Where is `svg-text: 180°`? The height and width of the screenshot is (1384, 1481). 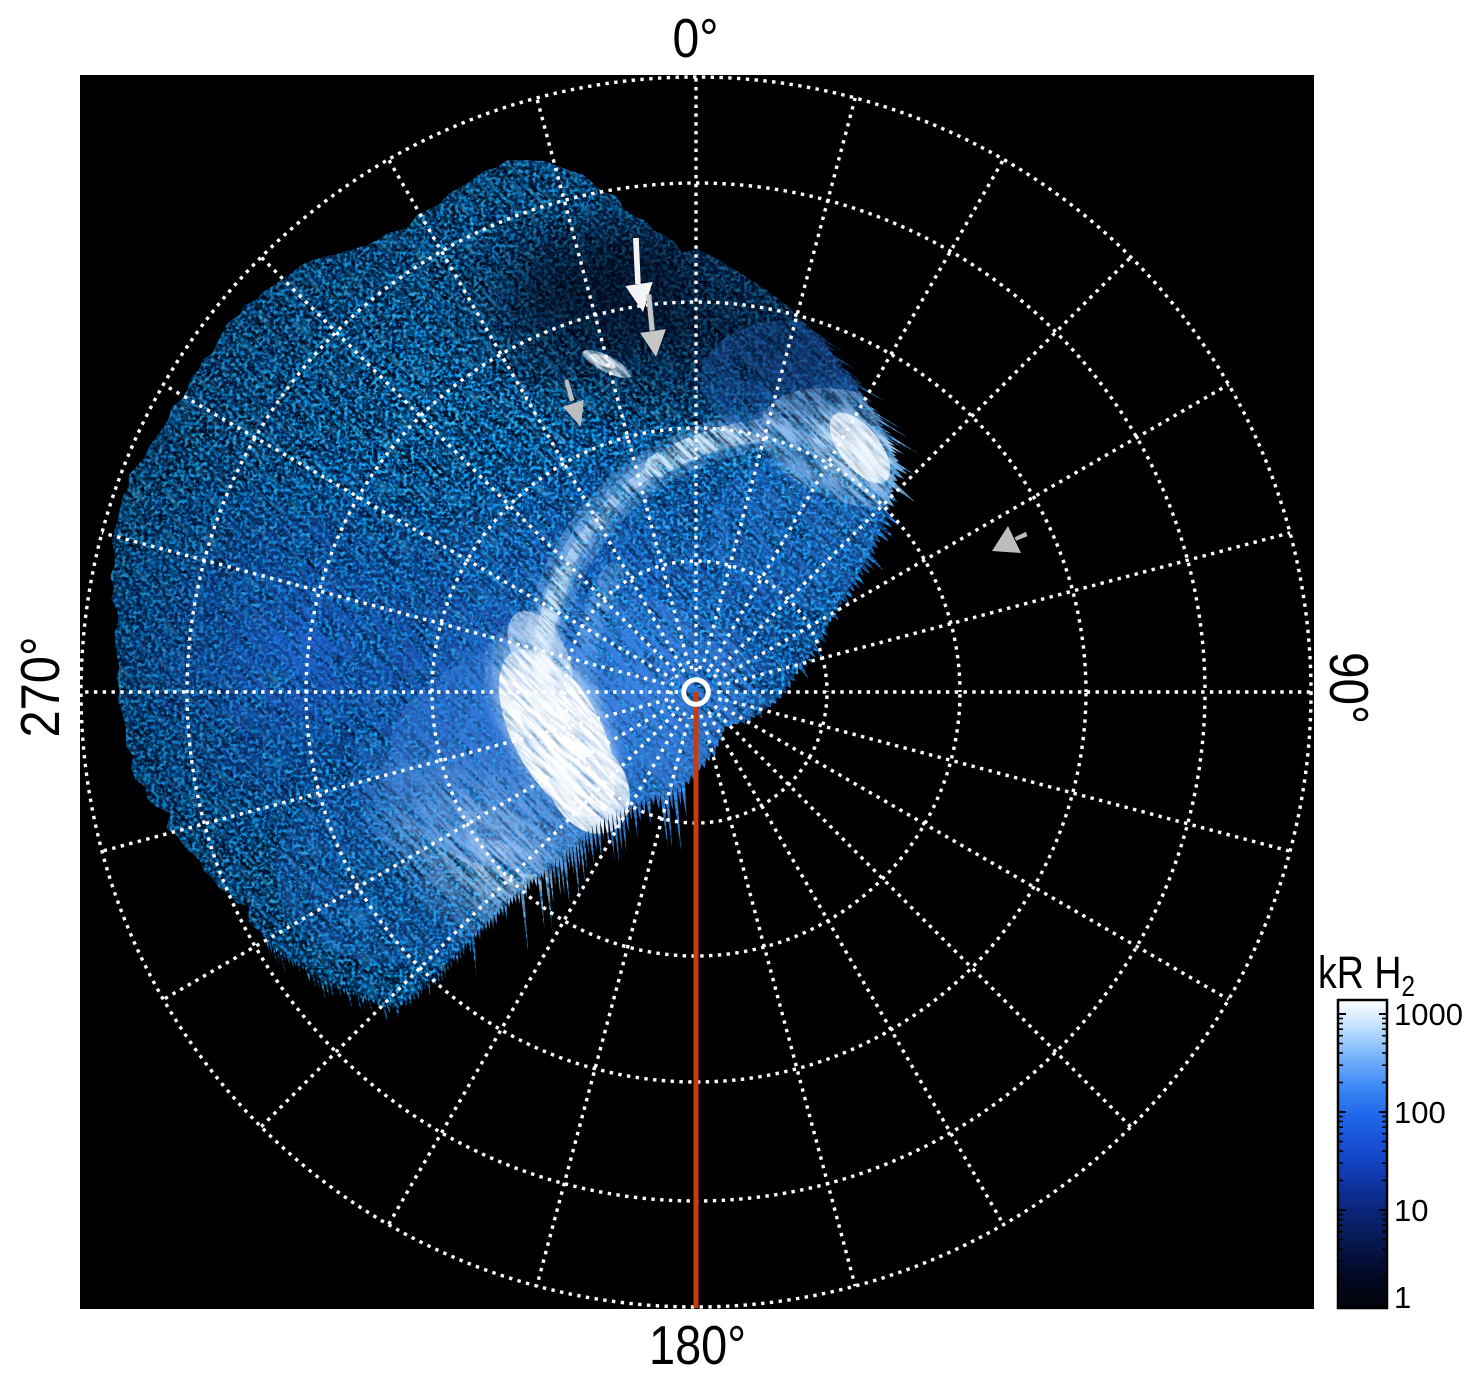 svg-text: 180° is located at coordinates (697, 1345).